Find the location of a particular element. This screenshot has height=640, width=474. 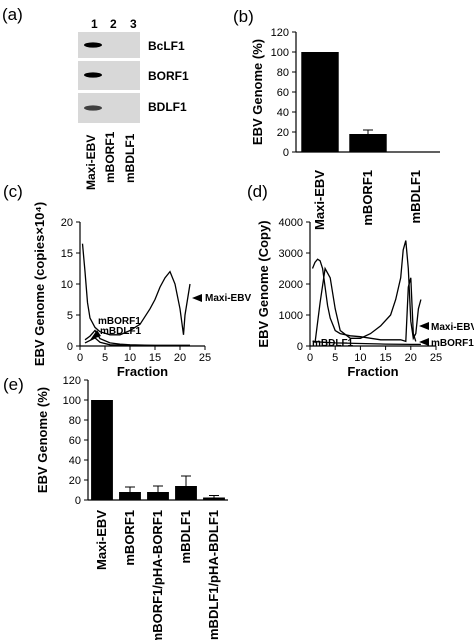

chart-c-arrow-maxi-ebv is located at coordinates (197, 298).